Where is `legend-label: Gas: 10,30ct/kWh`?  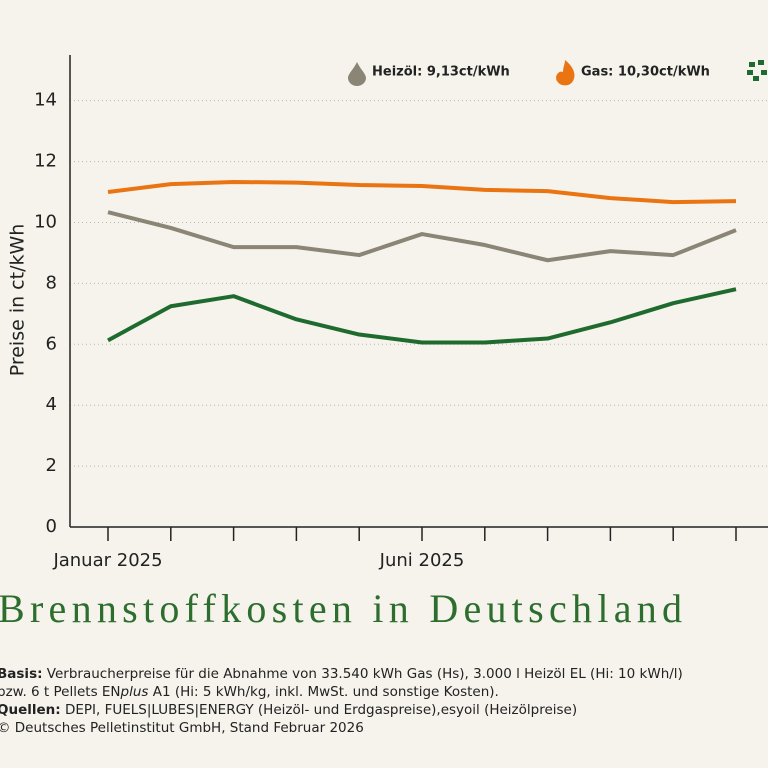
legend-label: Gas: 10,30ct/kWh is located at coordinates (645, 72).